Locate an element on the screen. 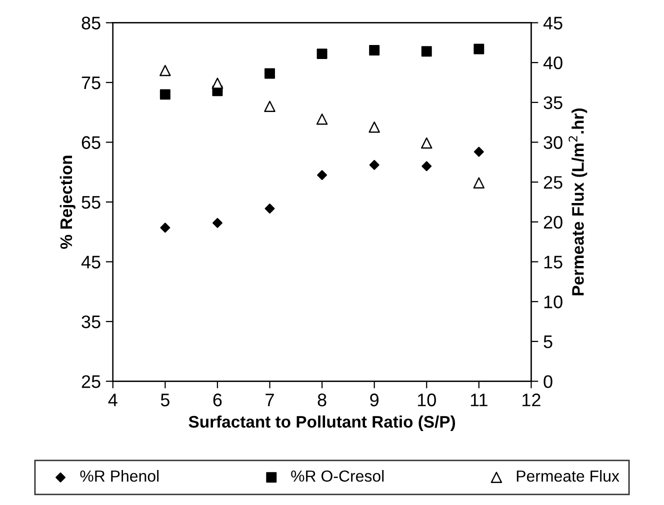  x-tick-label: 11 is located at coordinates (479, 400).